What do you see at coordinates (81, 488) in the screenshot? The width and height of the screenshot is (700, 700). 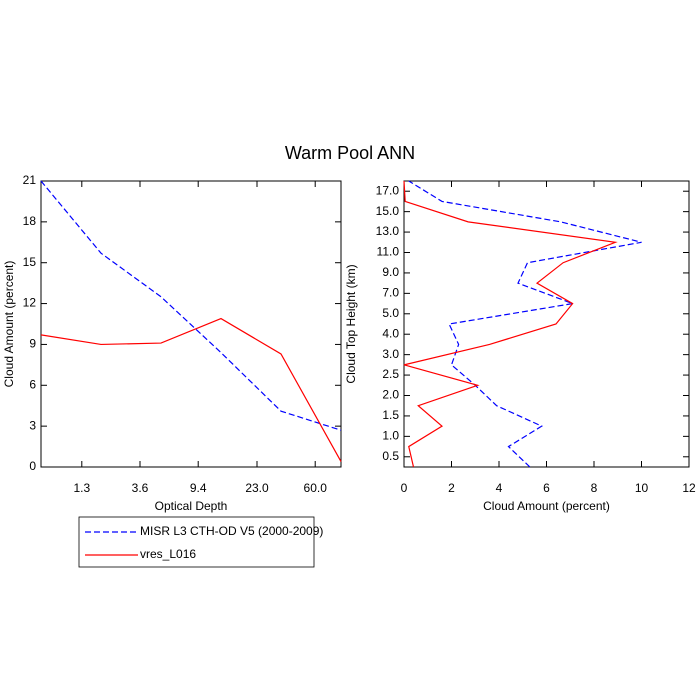 I see `x-tick-label: 1.3` at bounding box center [81, 488].